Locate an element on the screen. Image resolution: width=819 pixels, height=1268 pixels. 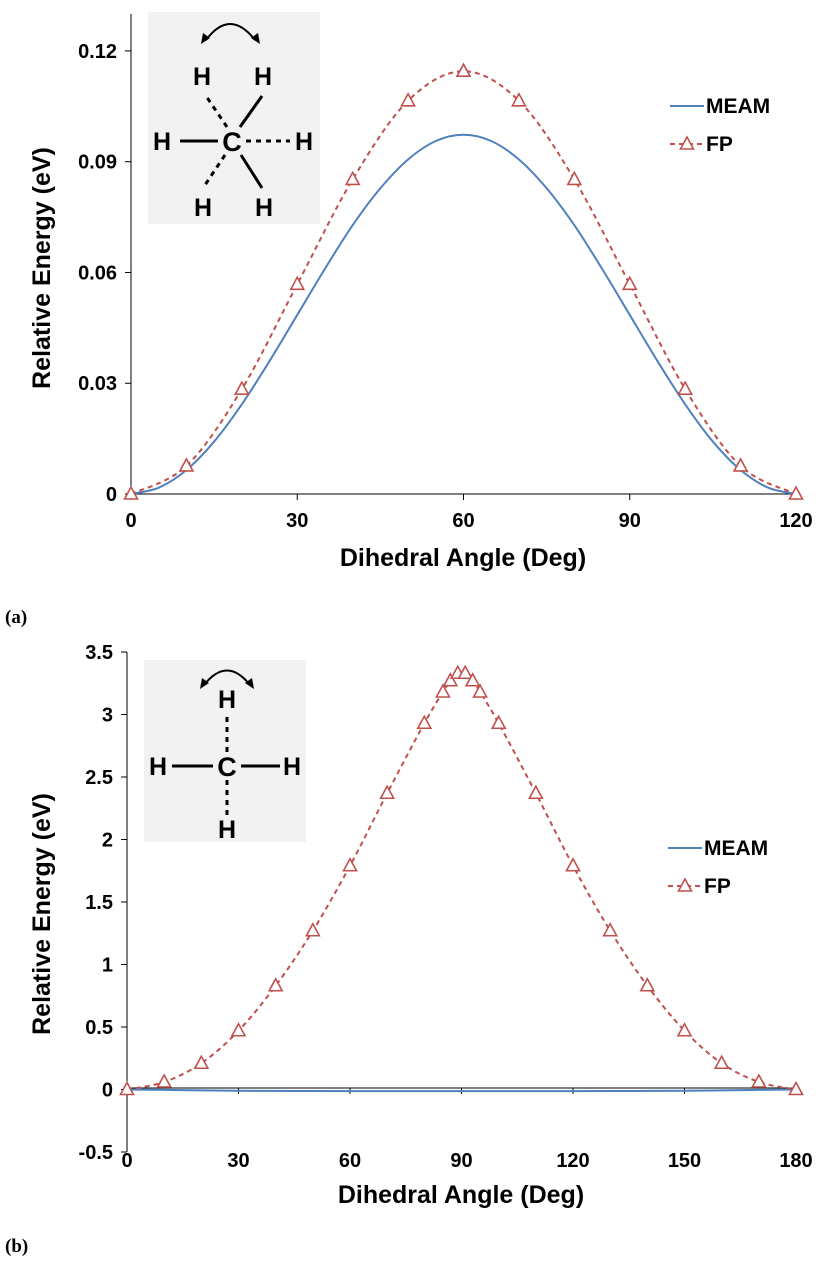
series-line-meam is located at coordinates (461, 1090).